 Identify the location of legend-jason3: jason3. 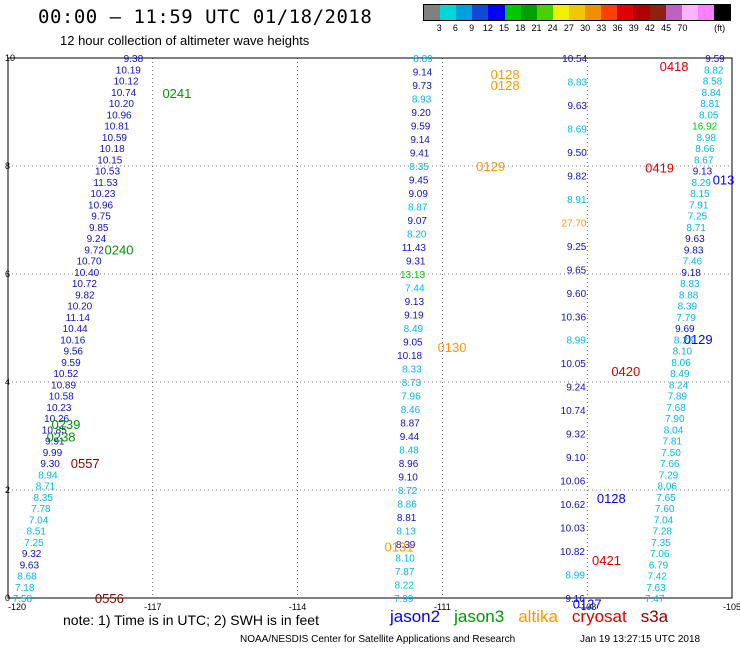
(479, 616).